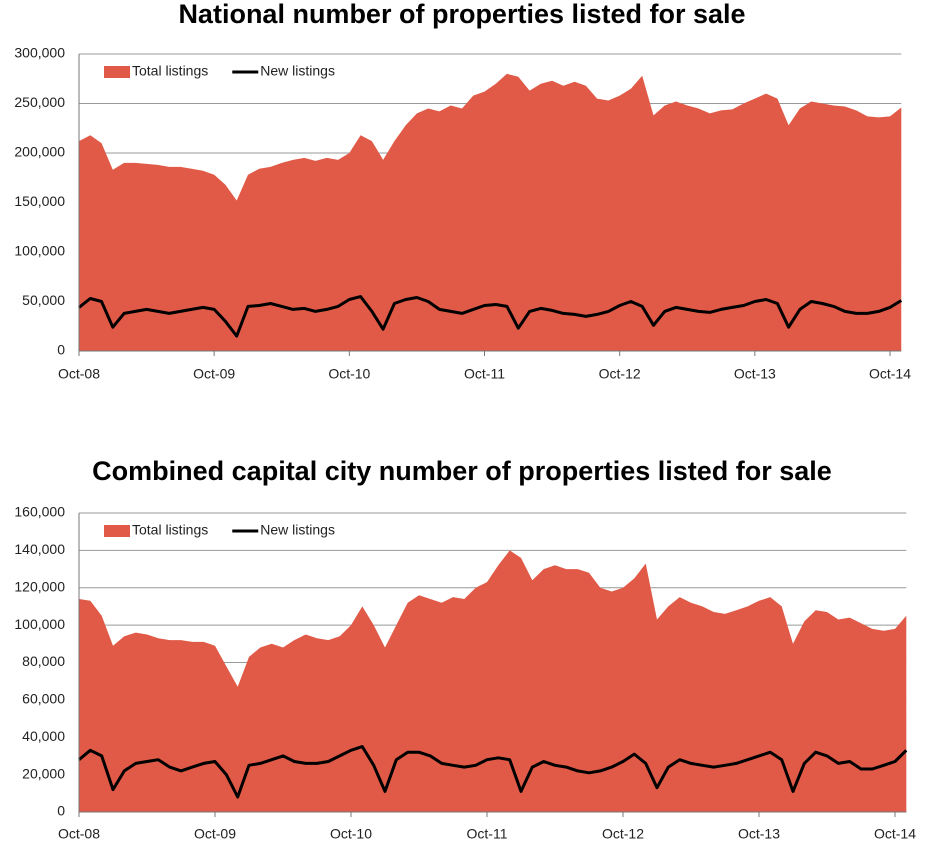  I want to click on y-tick-label: 200,000, so click(39, 152).